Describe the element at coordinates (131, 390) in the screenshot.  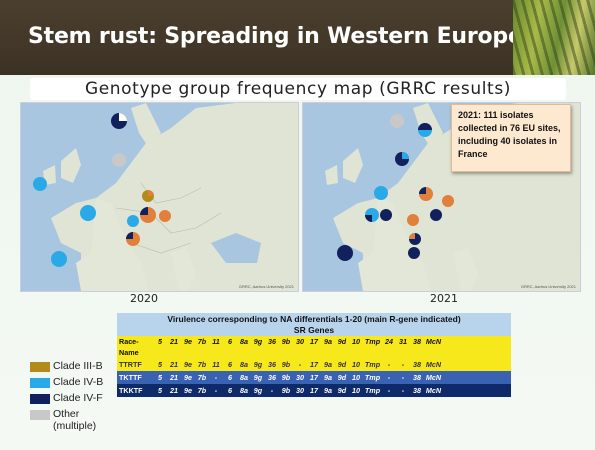
I see `race-name-cell: TKKTF` at that location.